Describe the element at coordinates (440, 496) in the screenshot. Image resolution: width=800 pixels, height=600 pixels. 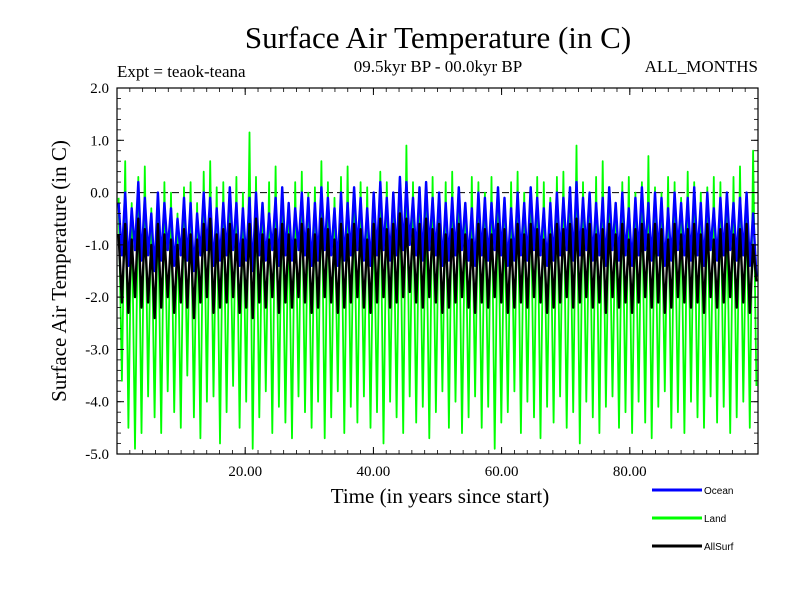
I see `x-axis-label: Time (in years since start)` at that location.